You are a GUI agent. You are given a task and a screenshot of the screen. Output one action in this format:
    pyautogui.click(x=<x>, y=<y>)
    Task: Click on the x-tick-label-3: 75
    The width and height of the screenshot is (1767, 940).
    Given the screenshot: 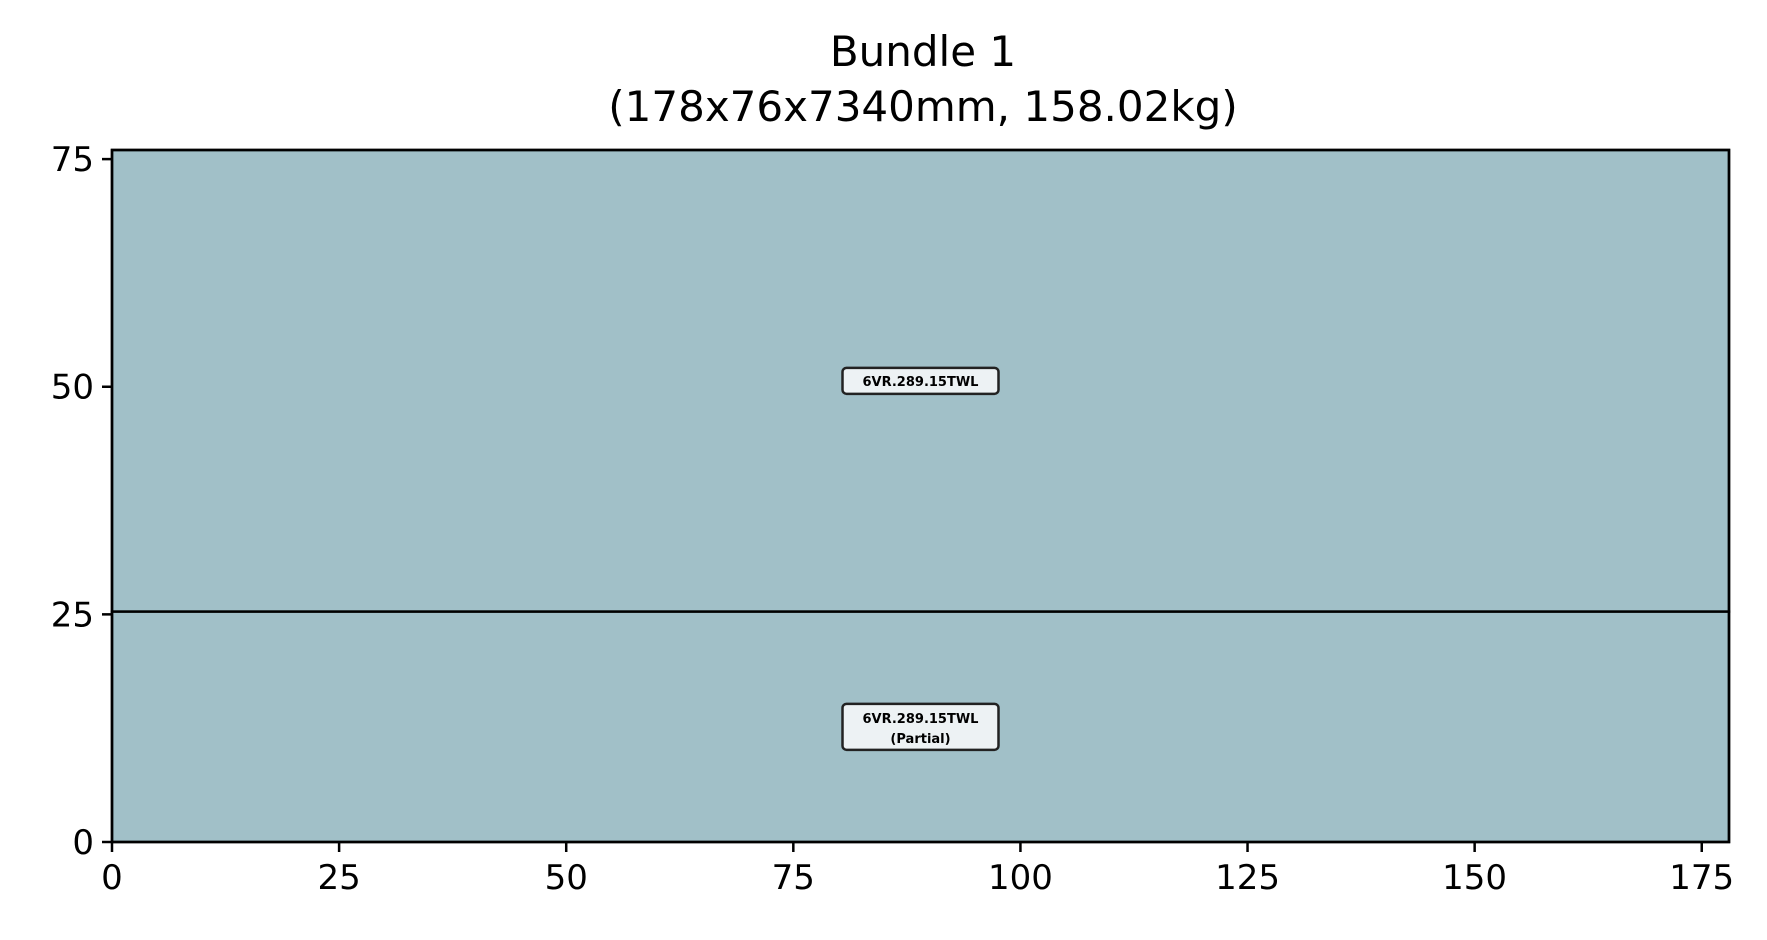 What is the action you would take?
    pyautogui.click(x=793, y=878)
    